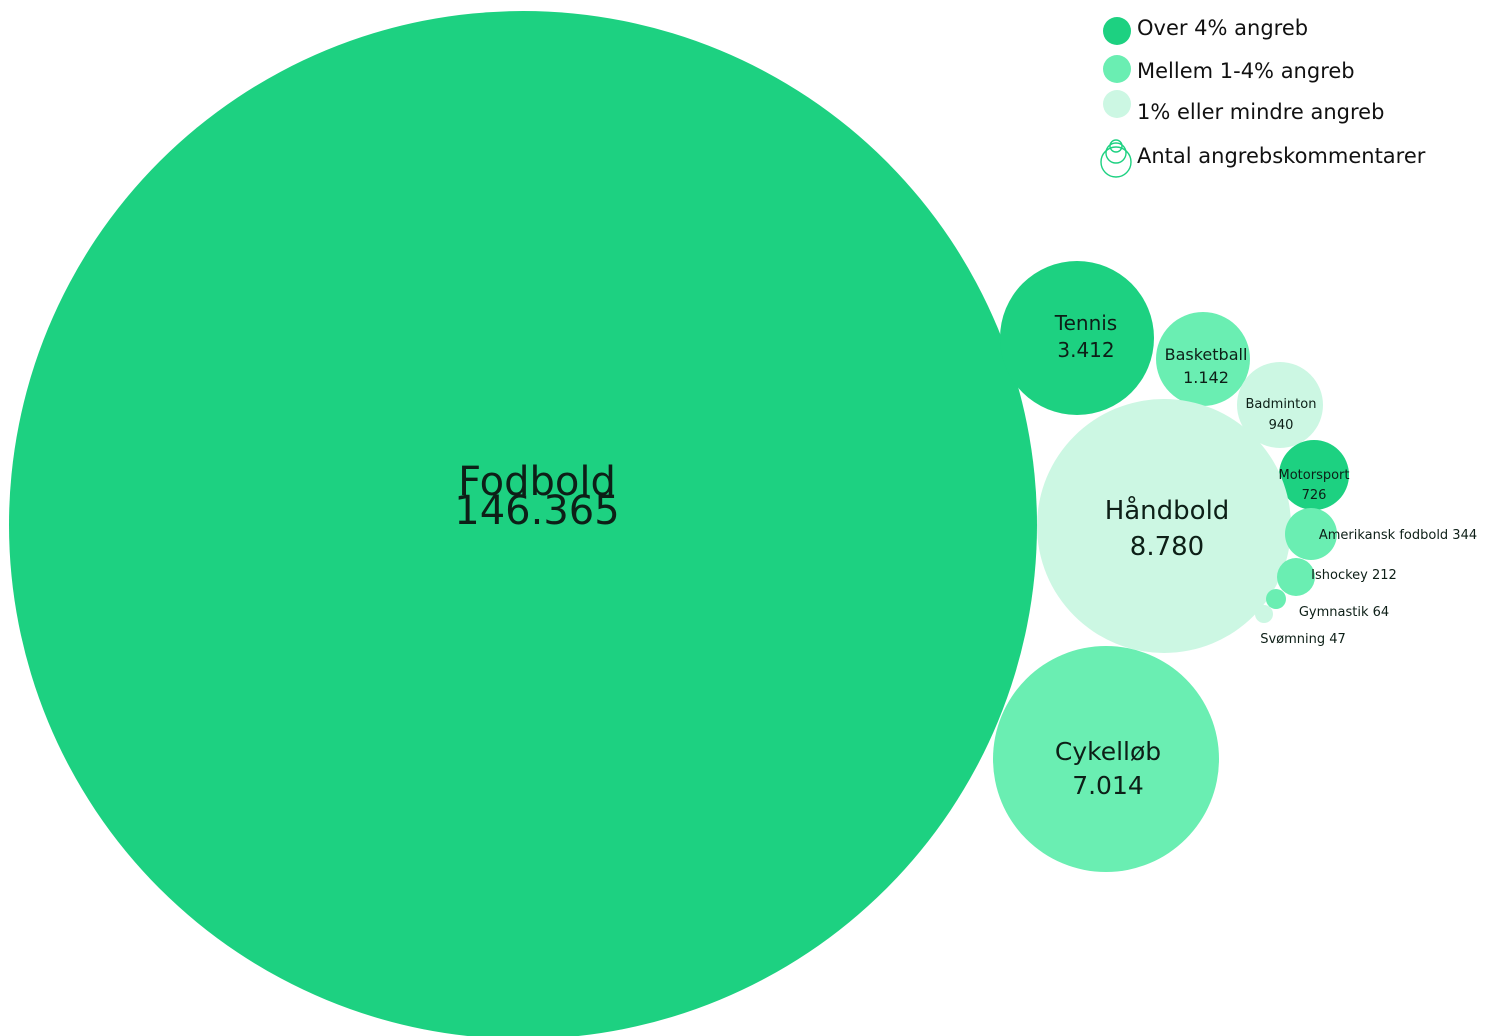  I want to click on legend-label-high: Over 4% angreb, so click(1222, 28).